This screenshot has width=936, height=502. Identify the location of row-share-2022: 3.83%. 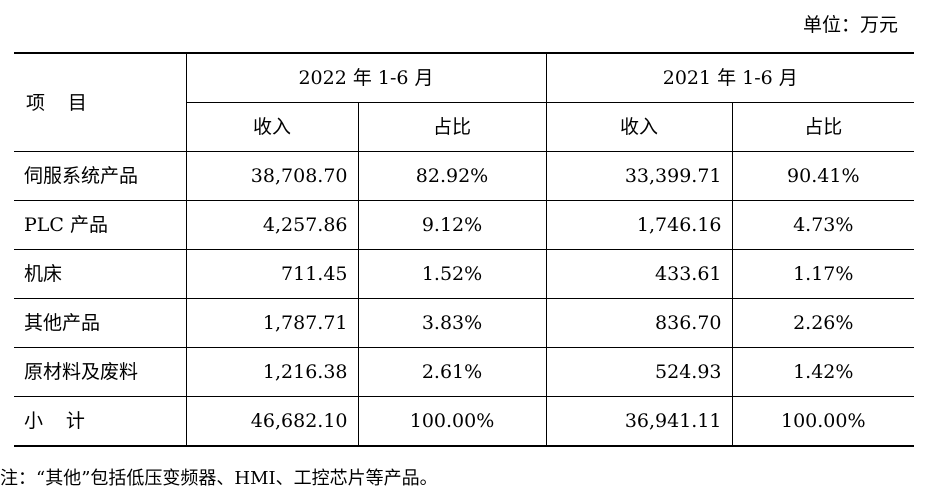
(452, 323).